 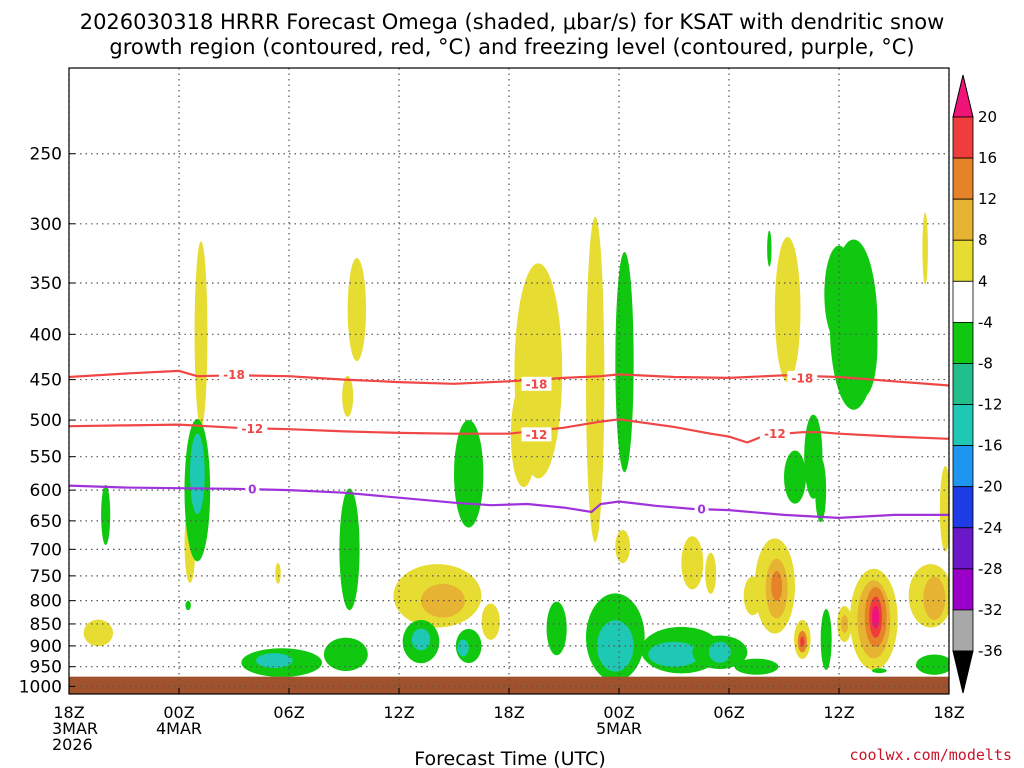 I want to click on colorbar-label-12: 12, so click(x=987, y=199).